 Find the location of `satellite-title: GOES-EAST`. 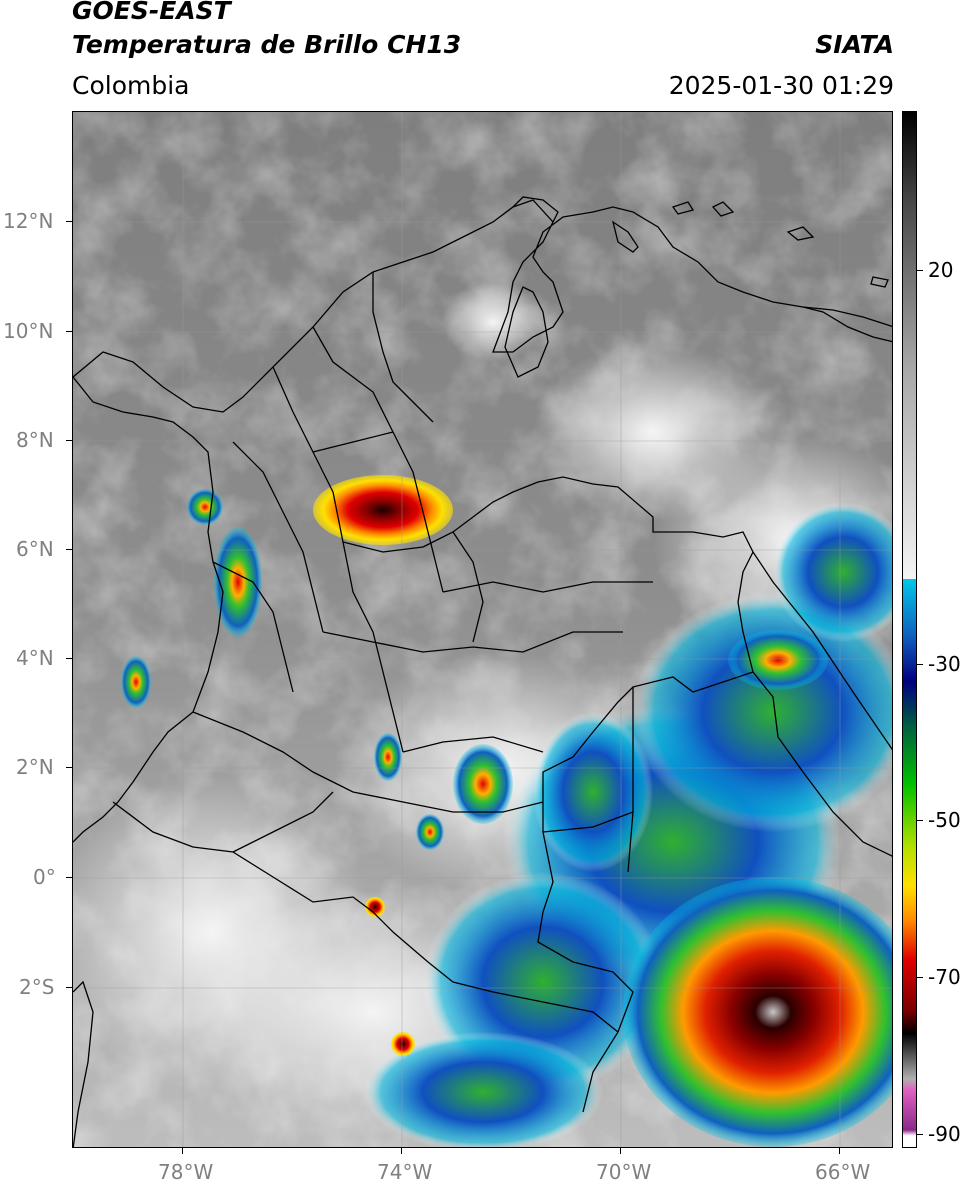

satellite-title: GOES-EAST is located at coordinates (151, 12).